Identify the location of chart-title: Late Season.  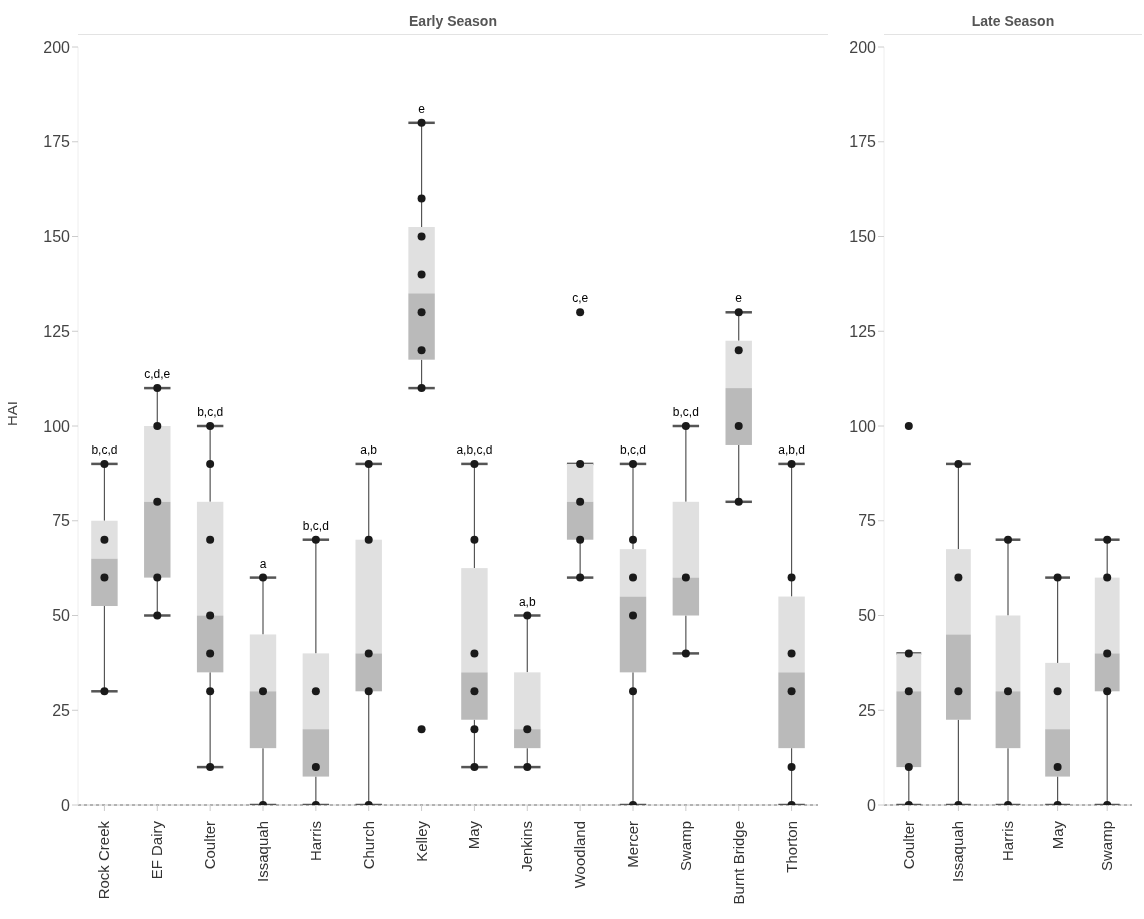
(1013, 21).